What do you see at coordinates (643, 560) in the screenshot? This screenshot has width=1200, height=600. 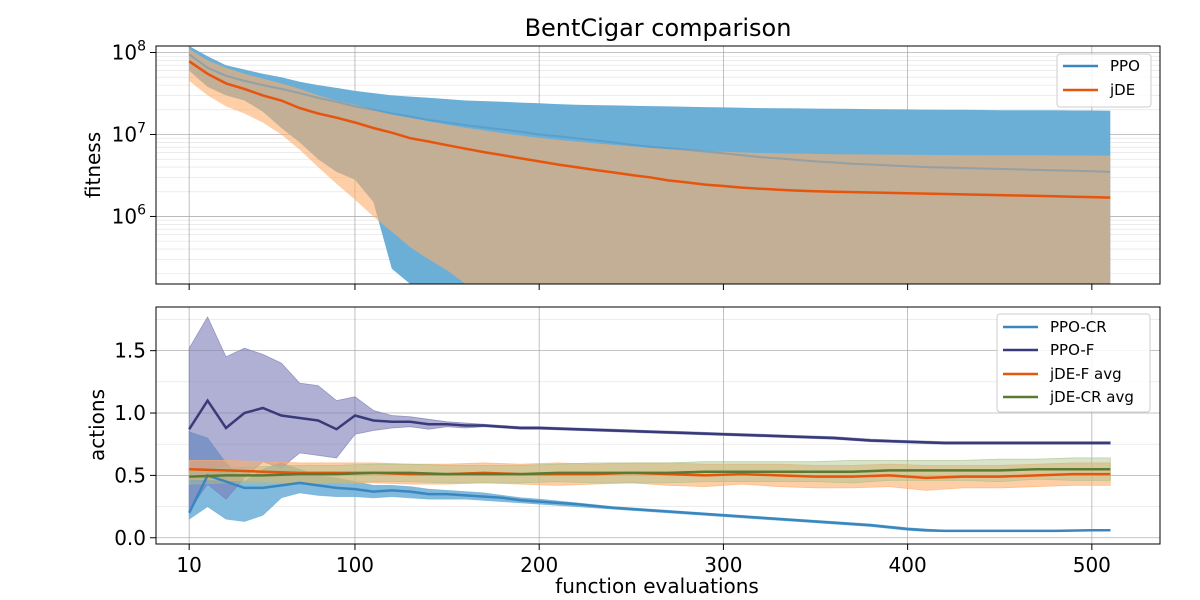 I see `actions-x-ticks: 10 100 200 300 400 500` at bounding box center [643, 560].